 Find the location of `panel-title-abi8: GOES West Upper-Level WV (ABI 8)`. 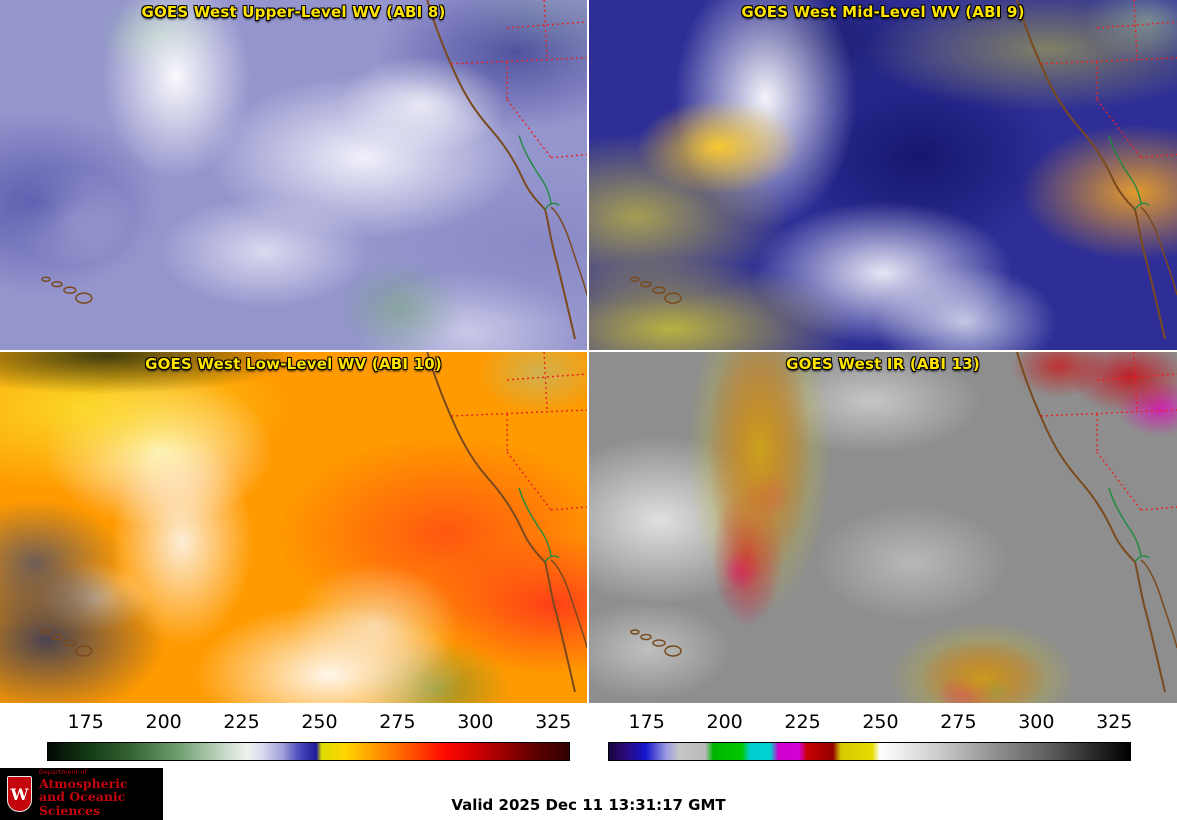

panel-title-abi8: GOES West Upper-Level WV (ABI 8) is located at coordinates (293, 12).